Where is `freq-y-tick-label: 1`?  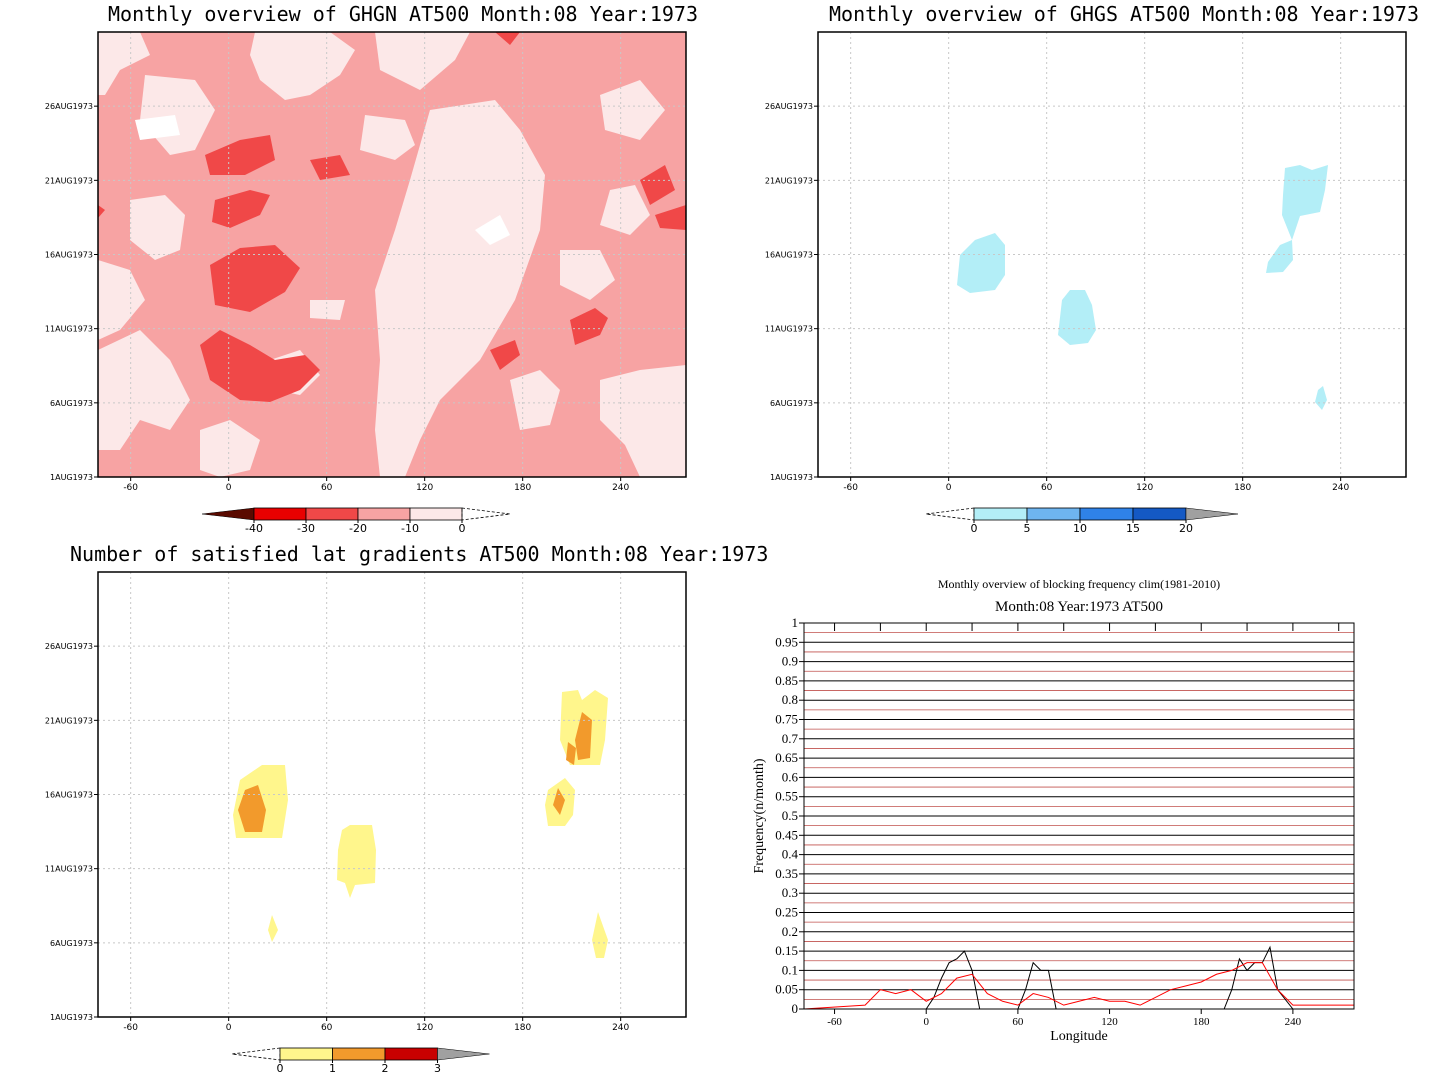
freq-y-tick-label: 1 is located at coordinates (795, 622).